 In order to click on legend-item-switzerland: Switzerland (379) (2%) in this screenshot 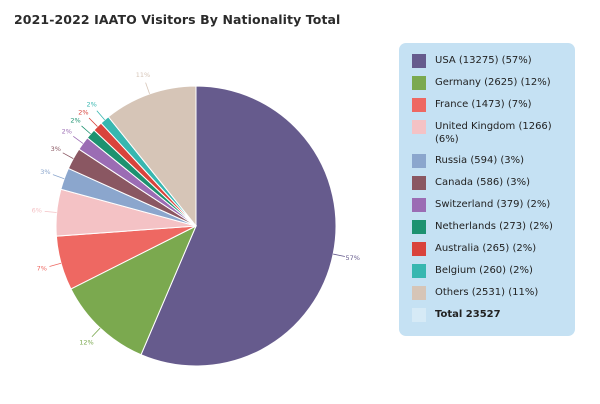, I will do `click(488, 205)`.